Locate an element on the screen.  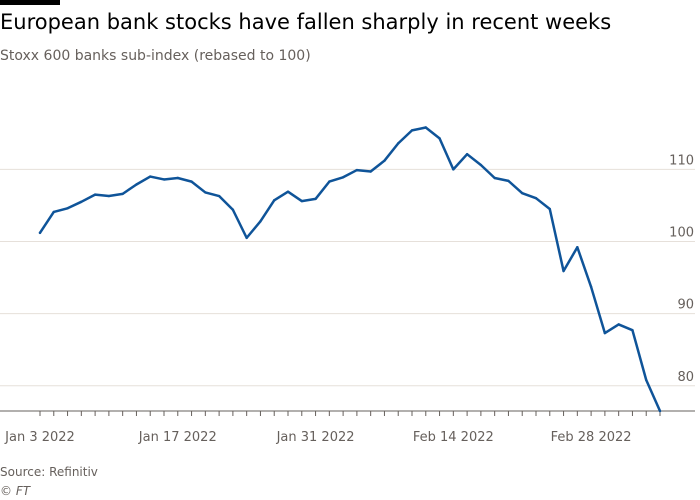
x-tick-label: Jan 31 2022 is located at coordinates (315, 437).